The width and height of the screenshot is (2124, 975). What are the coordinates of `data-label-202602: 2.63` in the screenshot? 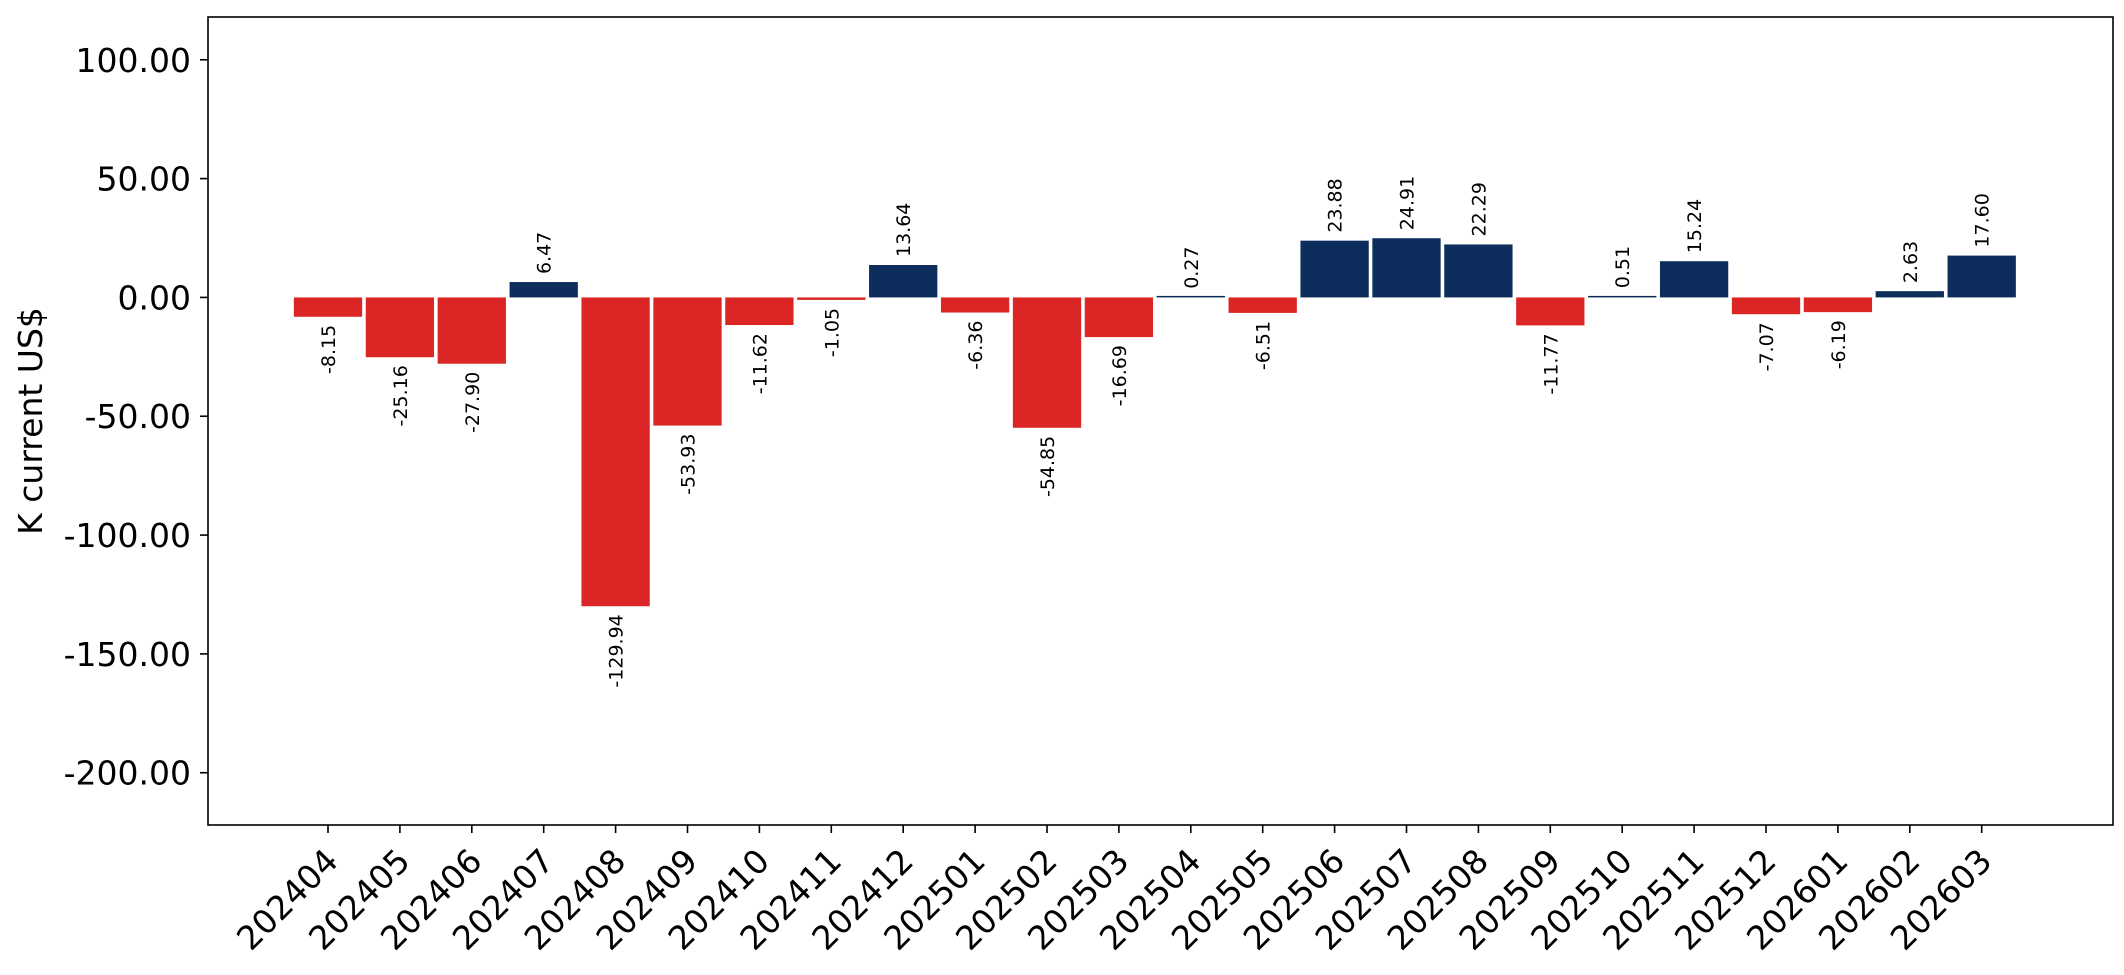 It's located at (1911, 262).